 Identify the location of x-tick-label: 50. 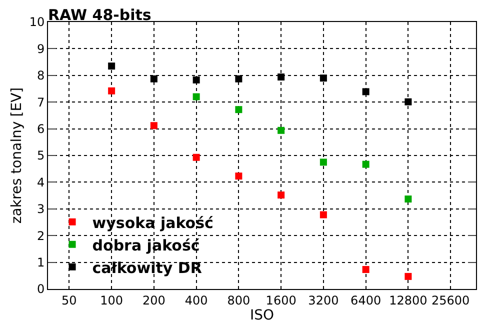
(69, 300).